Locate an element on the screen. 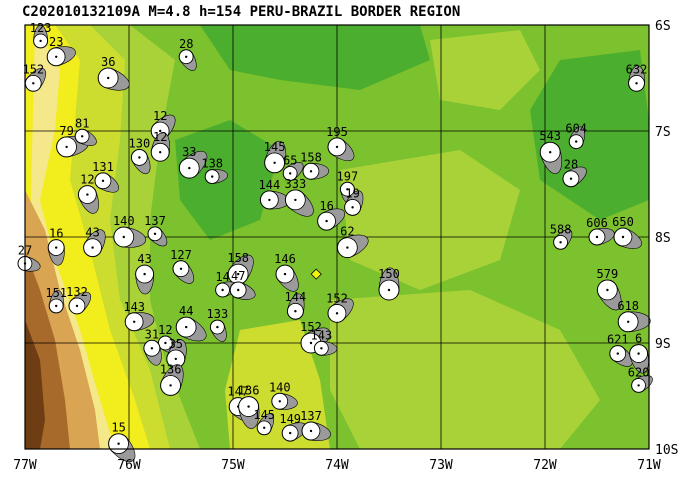 This screenshot has width=695, height=479. lat-tick-label: 9S is located at coordinates (663, 344).